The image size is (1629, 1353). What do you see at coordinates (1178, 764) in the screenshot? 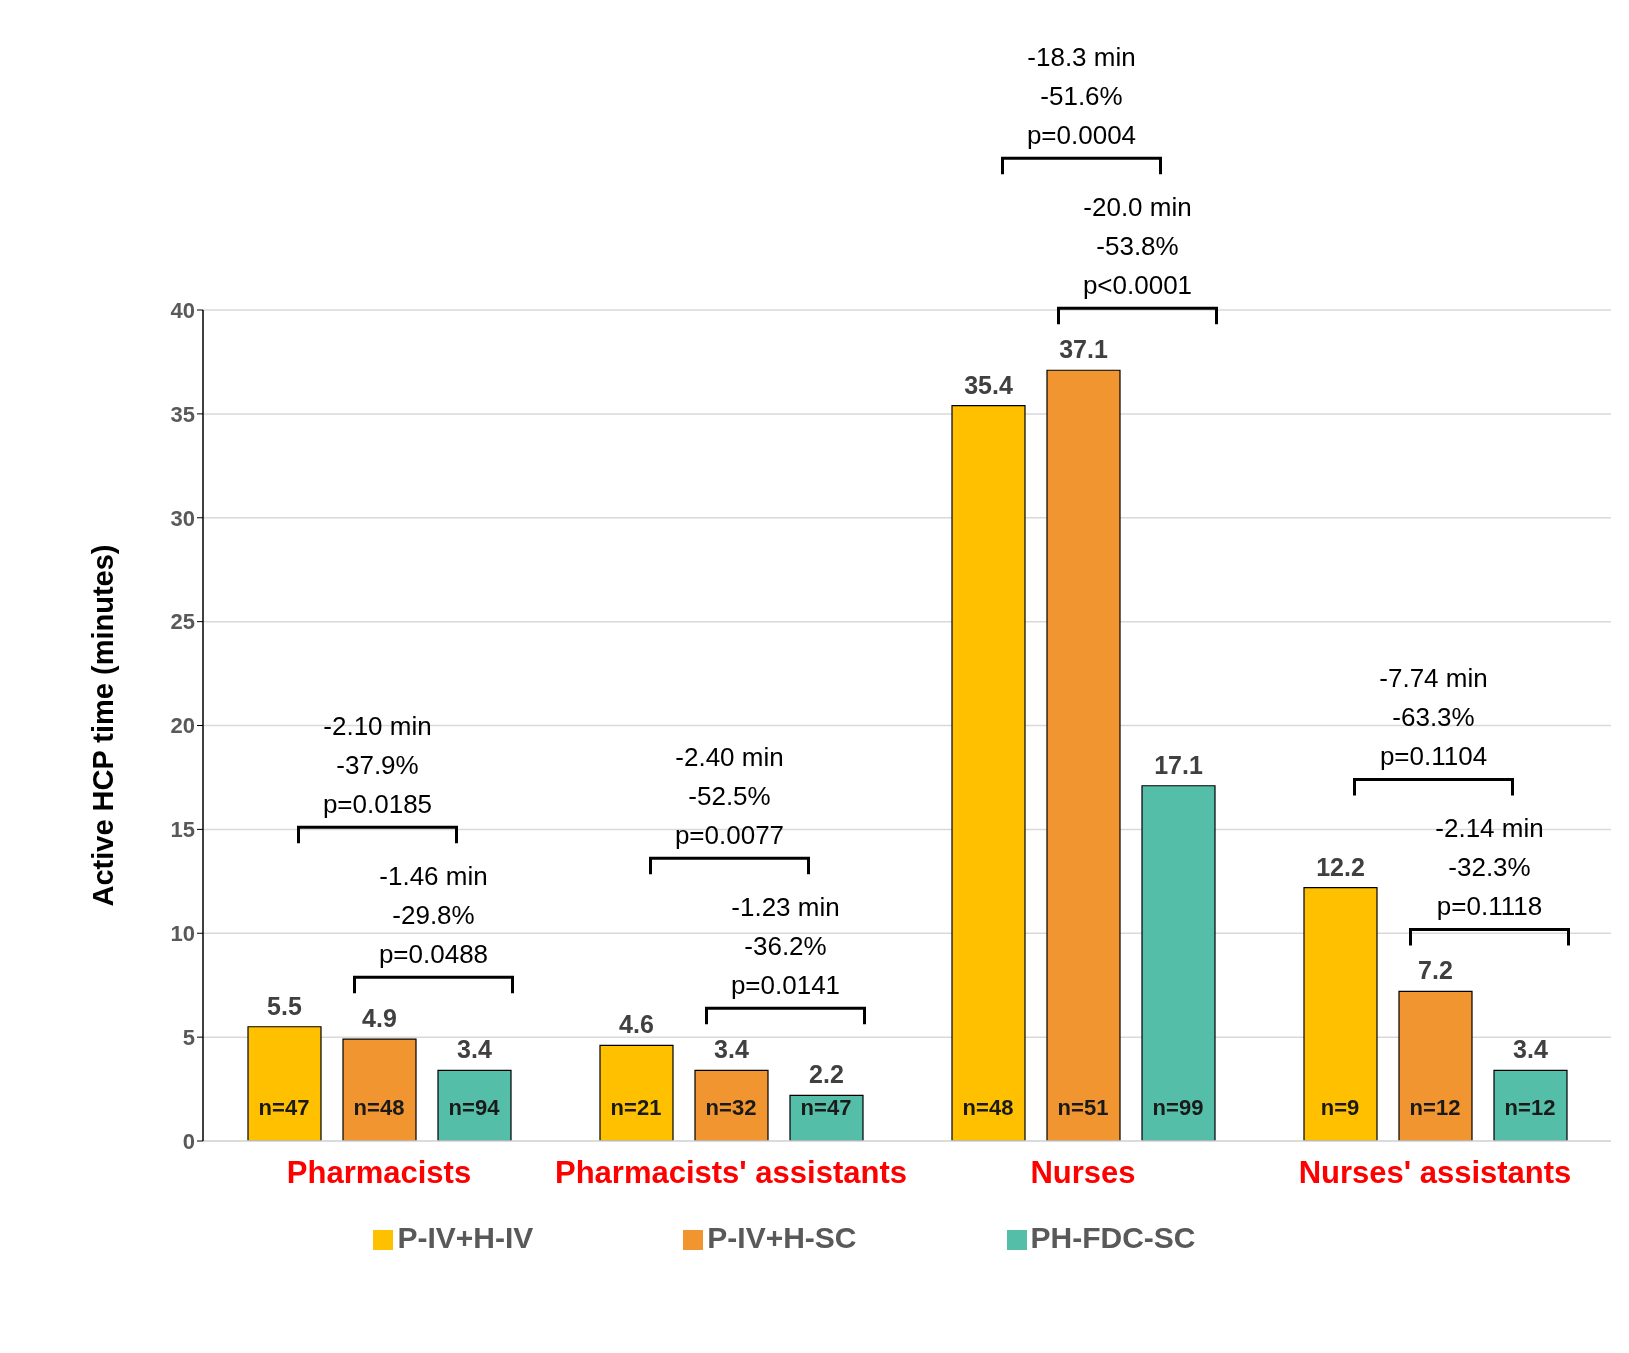
I see `data-label: 17.1` at bounding box center [1178, 764].